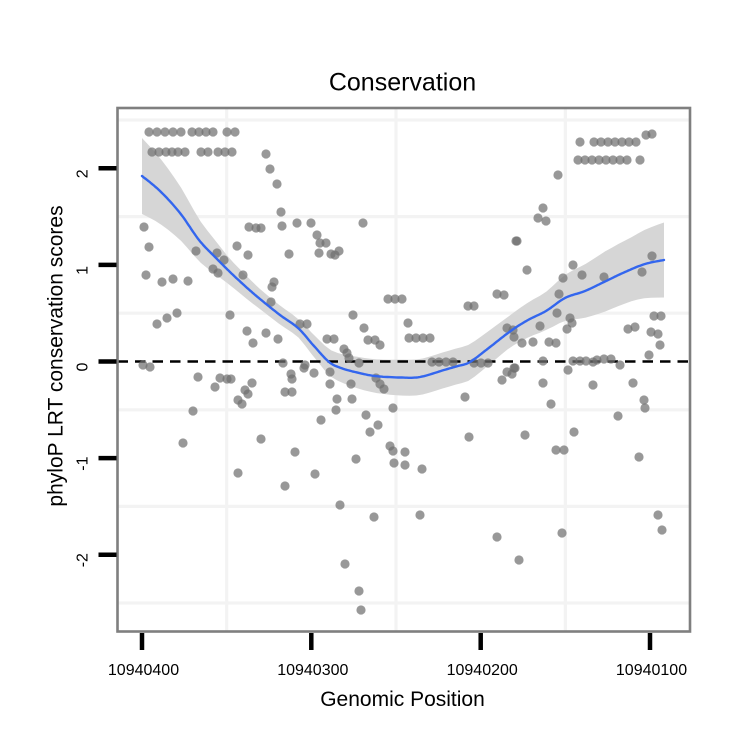 The width and height of the screenshot is (750, 750). I want to click on svg-text: phyloP LRT conservation scores, so click(56, 355).